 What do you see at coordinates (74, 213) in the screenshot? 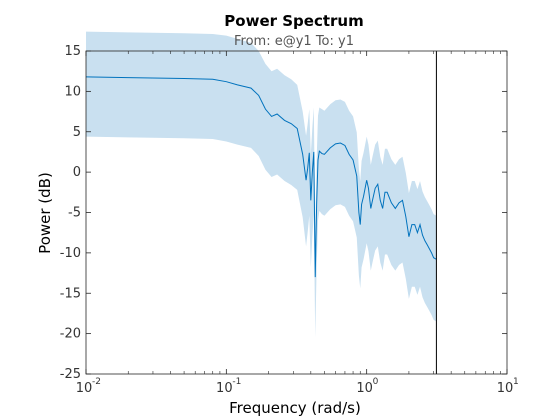
I see `y-tick-label: -5` at bounding box center [74, 213].